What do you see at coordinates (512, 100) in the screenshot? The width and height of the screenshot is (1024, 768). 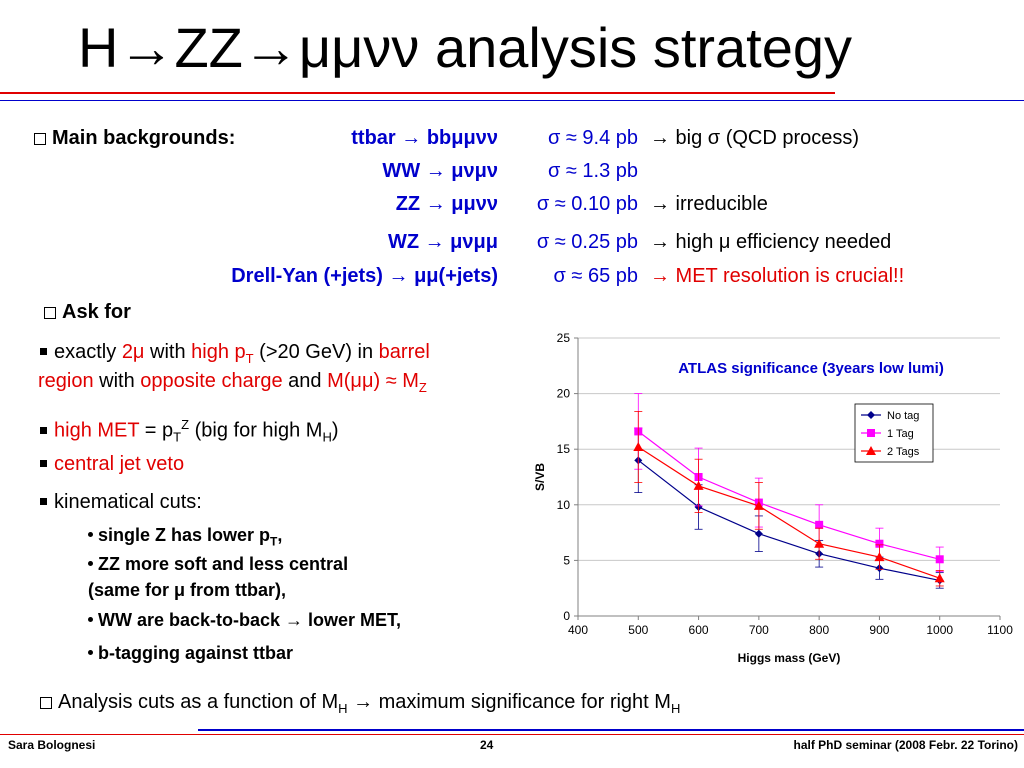 I see `title-rule-blue` at bounding box center [512, 100].